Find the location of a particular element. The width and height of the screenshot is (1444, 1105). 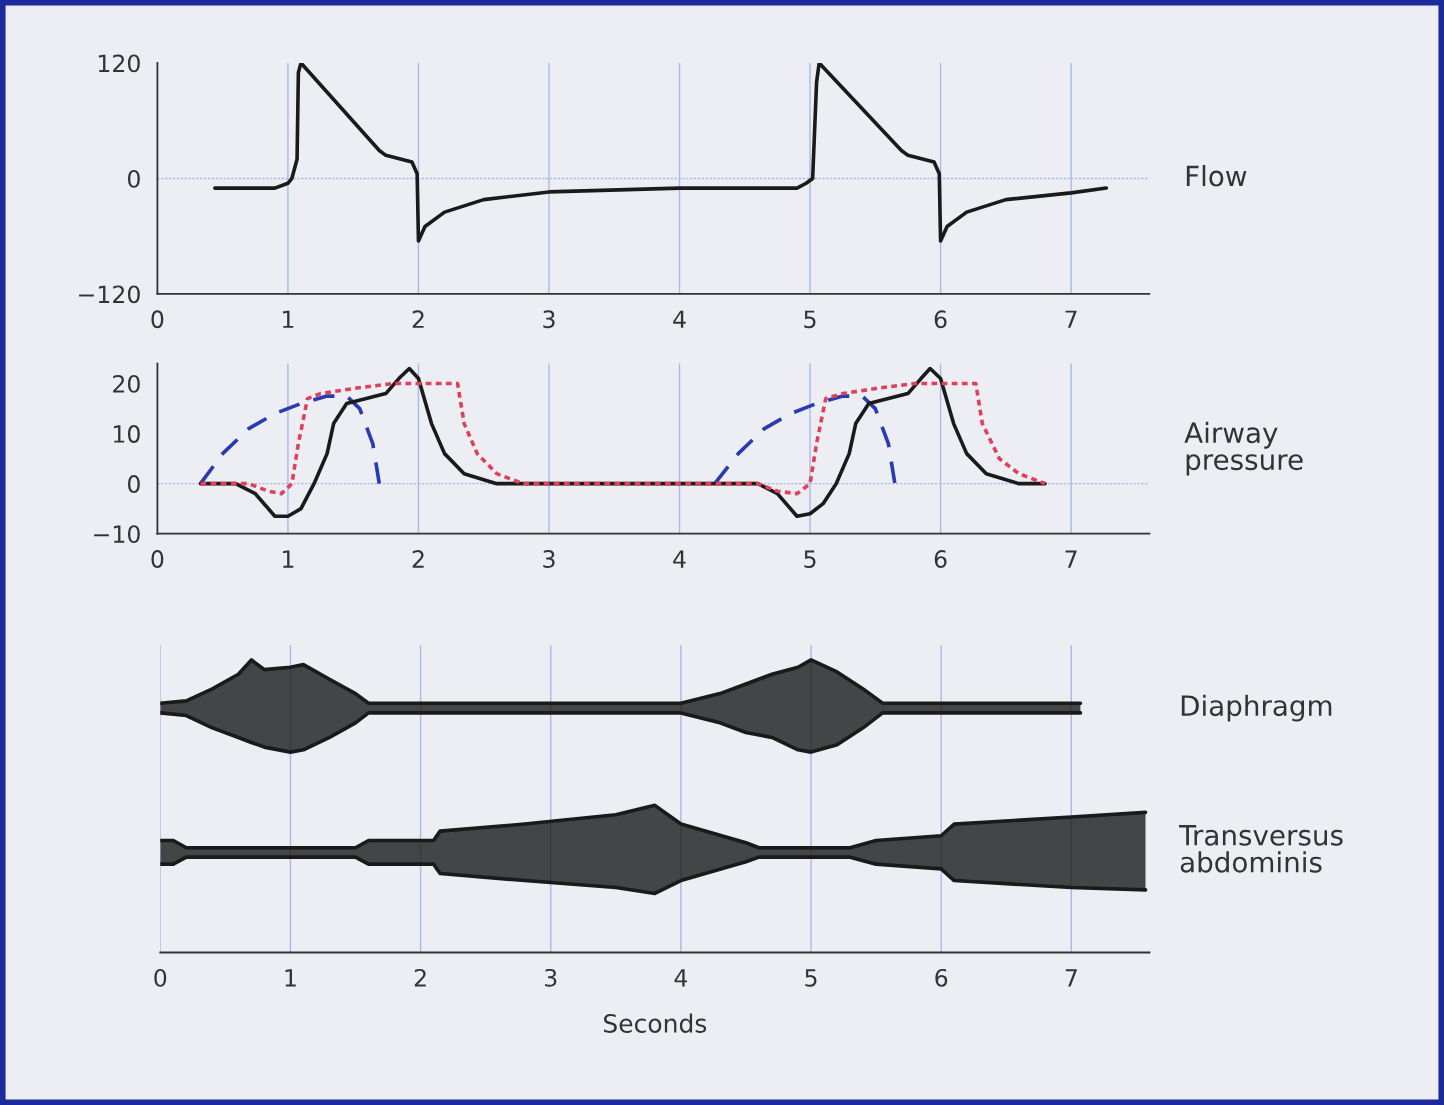

series-label: Transversus abdominis is located at coordinates (1261, 849).